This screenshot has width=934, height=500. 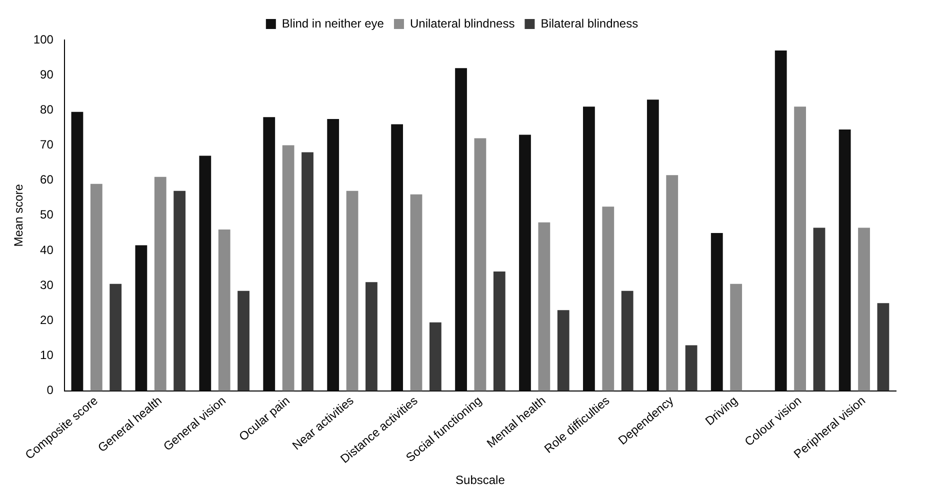 What do you see at coordinates (47, 179) in the screenshot?
I see `y-tick-label: 60` at bounding box center [47, 179].